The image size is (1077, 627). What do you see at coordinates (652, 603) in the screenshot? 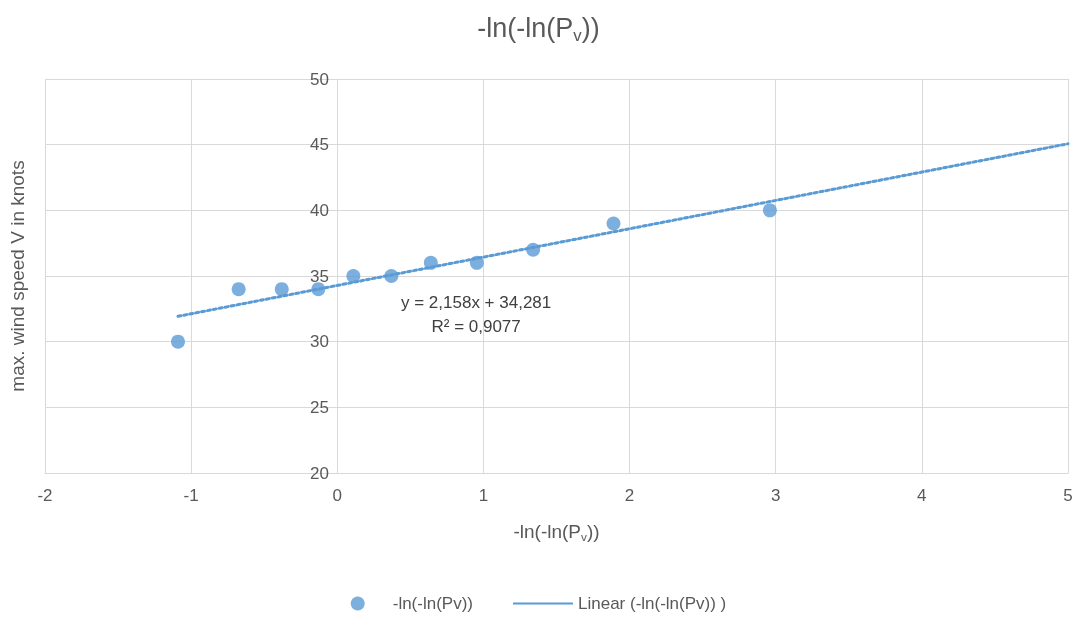
I see `legend-label: Linear (-ln(-ln(Pv)) )` at bounding box center [652, 603].